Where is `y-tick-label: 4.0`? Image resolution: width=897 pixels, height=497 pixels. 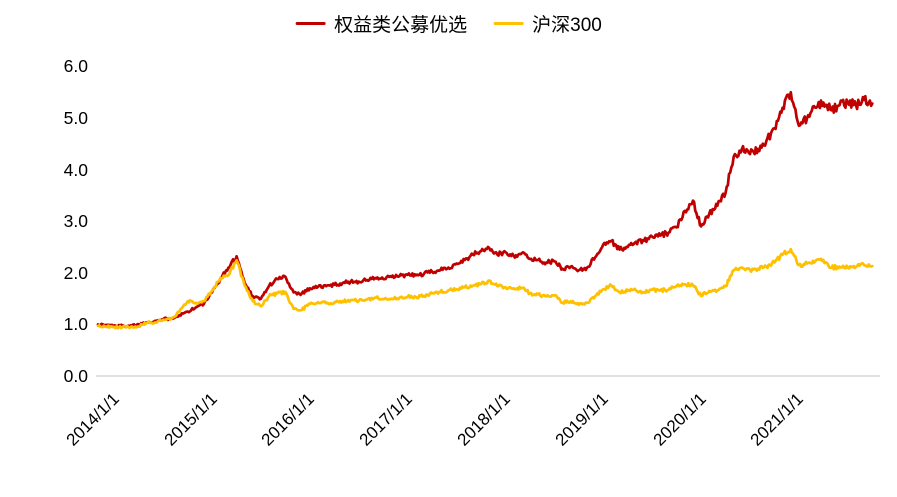
y-tick-label: 4.0 is located at coordinates (75, 169).